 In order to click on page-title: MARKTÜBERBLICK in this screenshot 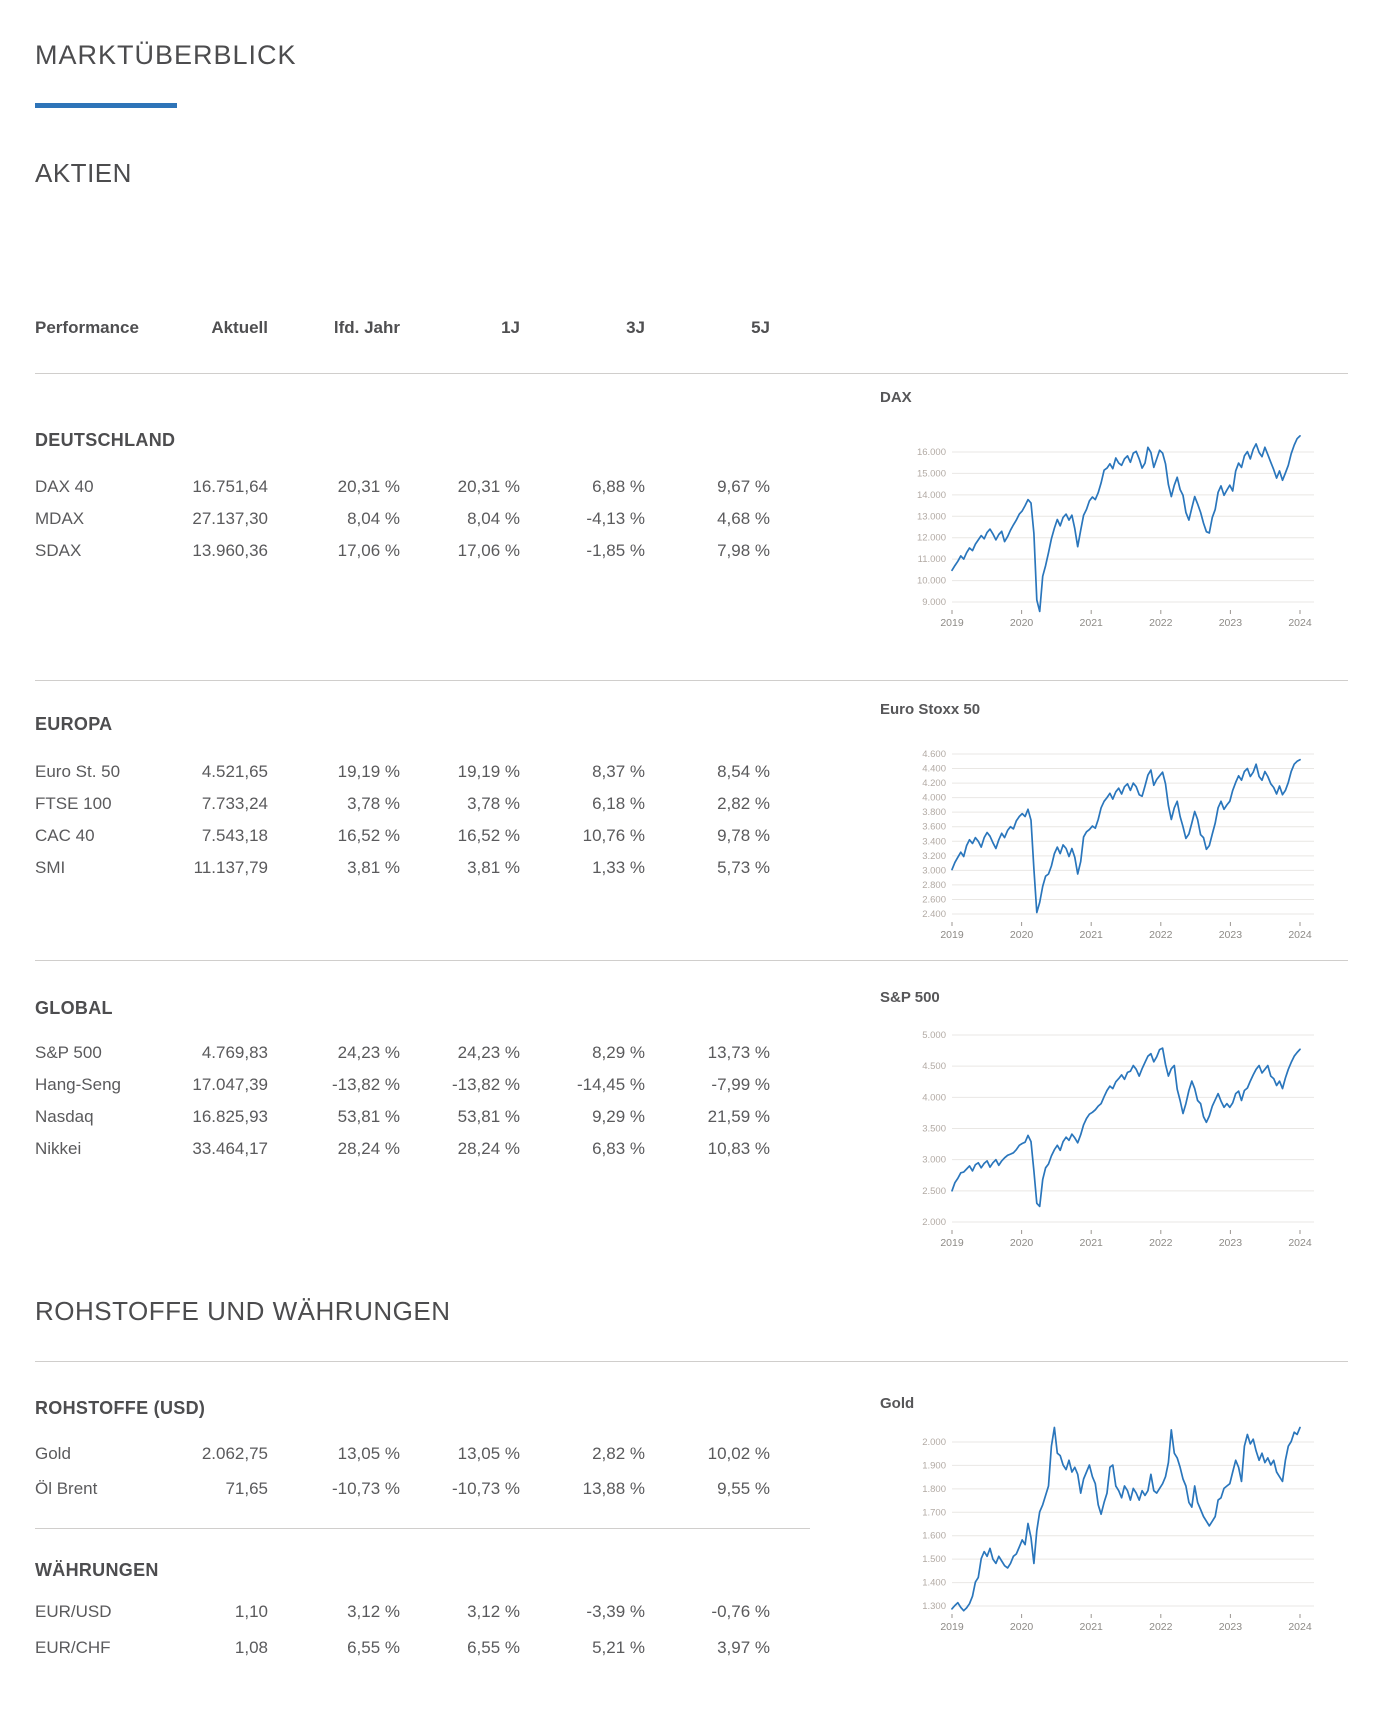, I will do `click(166, 55)`.